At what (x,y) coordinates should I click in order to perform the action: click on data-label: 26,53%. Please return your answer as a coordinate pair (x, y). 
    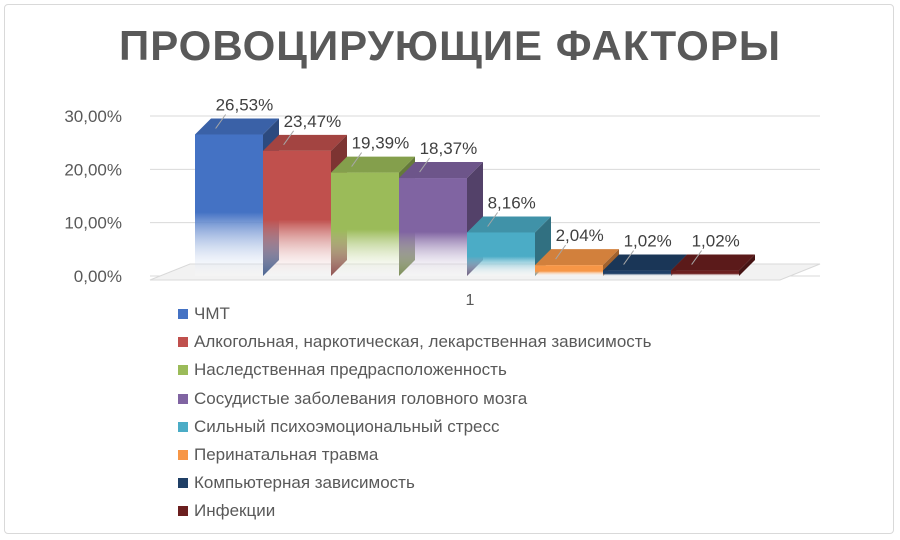
    Looking at the image, I should click on (245, 105).